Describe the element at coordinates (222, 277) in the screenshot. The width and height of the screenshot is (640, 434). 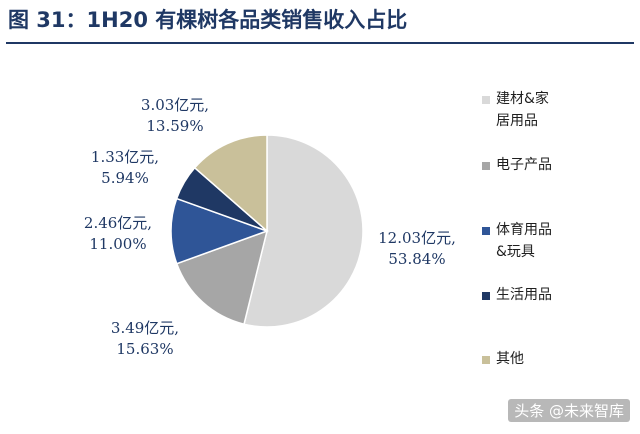
I see `slice-electronics` at that location.